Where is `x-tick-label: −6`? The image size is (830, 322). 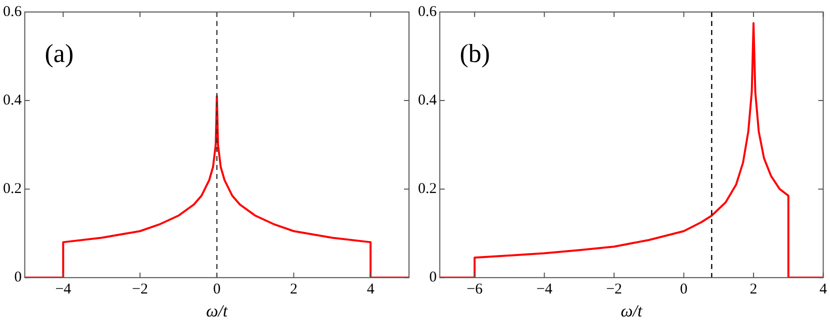 x-tick-label: −6 is located at coordinates (475, 290).